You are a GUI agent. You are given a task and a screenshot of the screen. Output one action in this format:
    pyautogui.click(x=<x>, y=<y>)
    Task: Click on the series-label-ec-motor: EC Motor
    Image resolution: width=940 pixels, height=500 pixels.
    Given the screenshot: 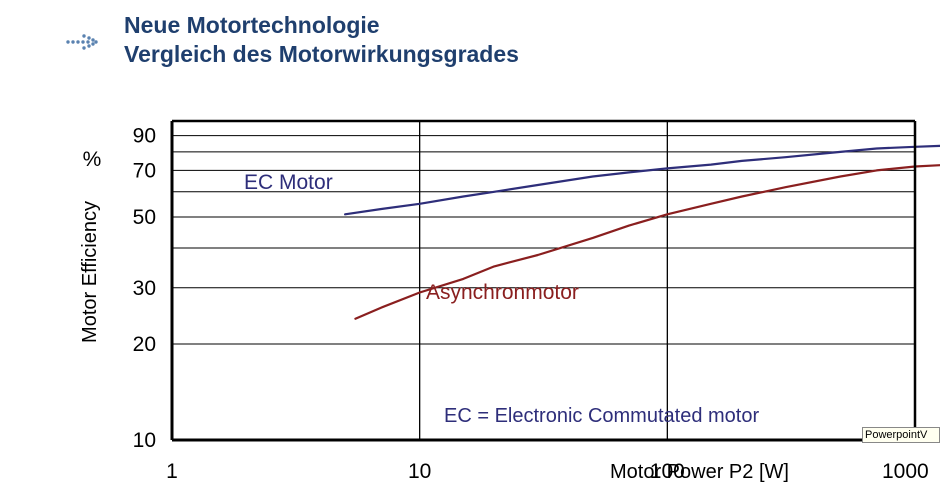 What is the action you would take?
    pyautogui.click(x=288, y=182)
    